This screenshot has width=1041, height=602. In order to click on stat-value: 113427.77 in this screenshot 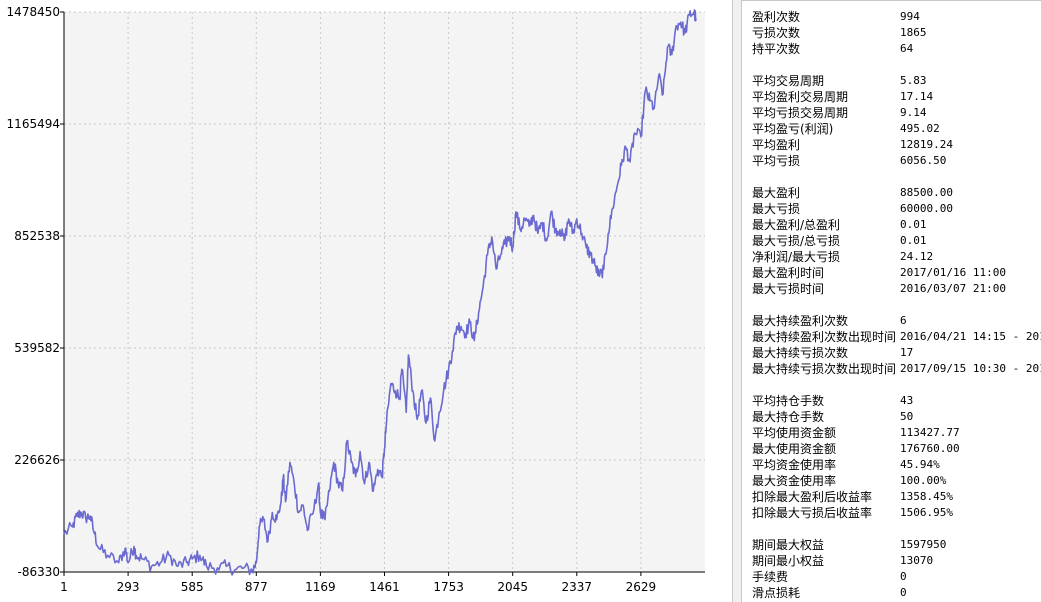, I will do `click(930, 432)`.